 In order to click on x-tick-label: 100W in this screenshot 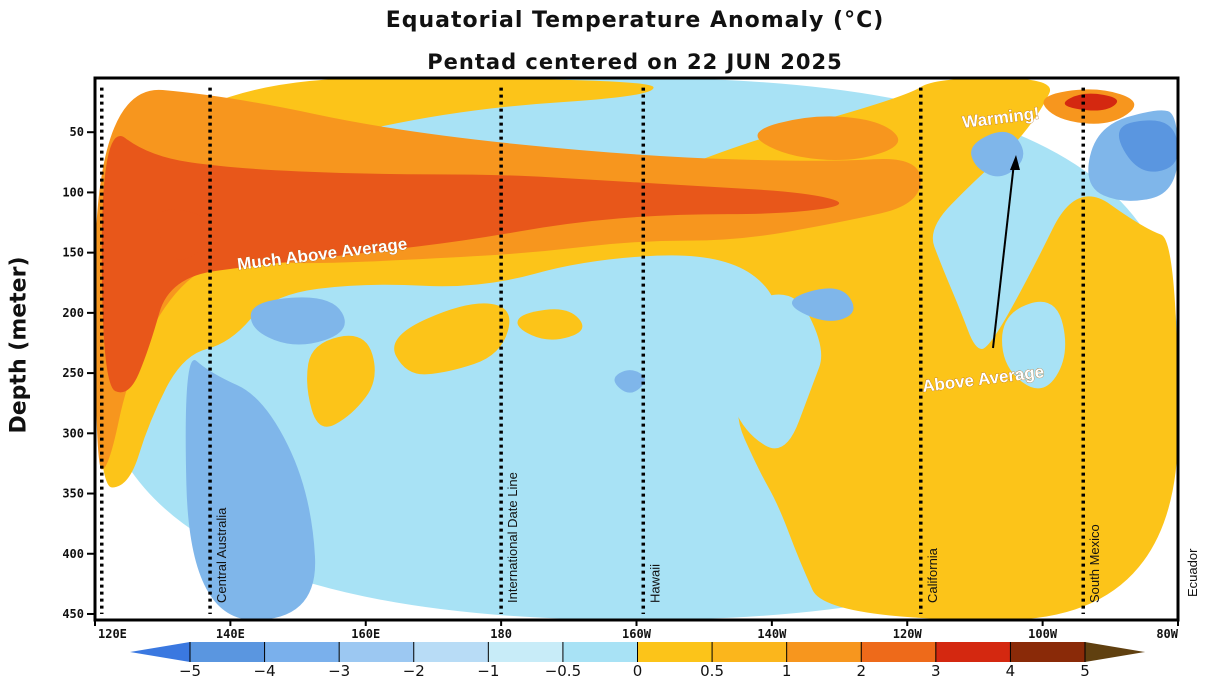, I will do `click(1043, 634)`.